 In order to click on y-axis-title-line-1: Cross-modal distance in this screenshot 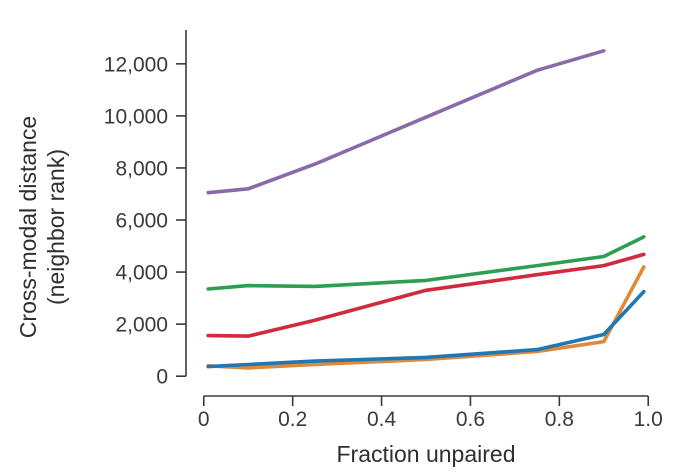, I will do `click(28, 227)`.